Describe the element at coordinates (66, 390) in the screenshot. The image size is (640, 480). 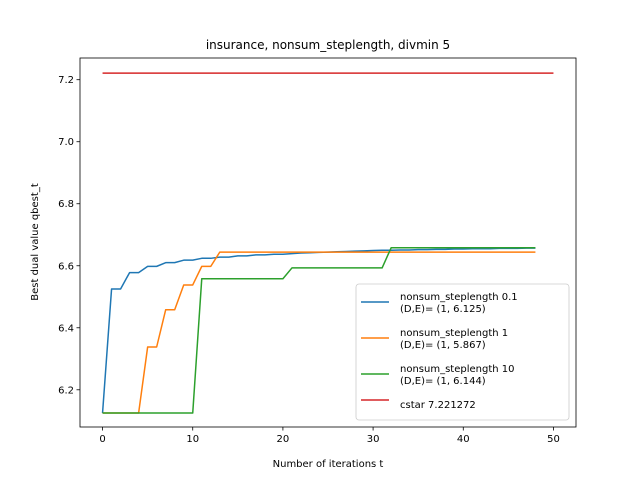
I see `y-tick-label: 6.2` at that location.